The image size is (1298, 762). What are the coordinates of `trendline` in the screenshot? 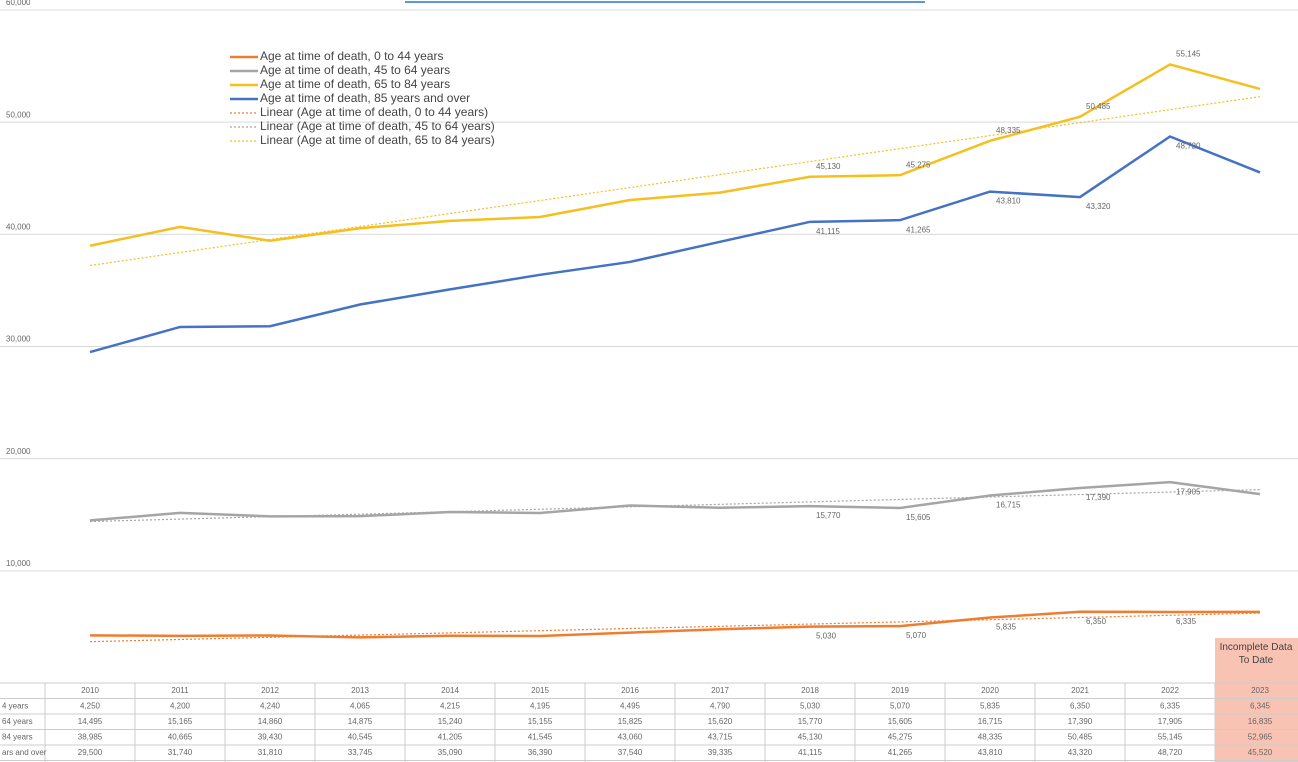 It's located at (675, 627).